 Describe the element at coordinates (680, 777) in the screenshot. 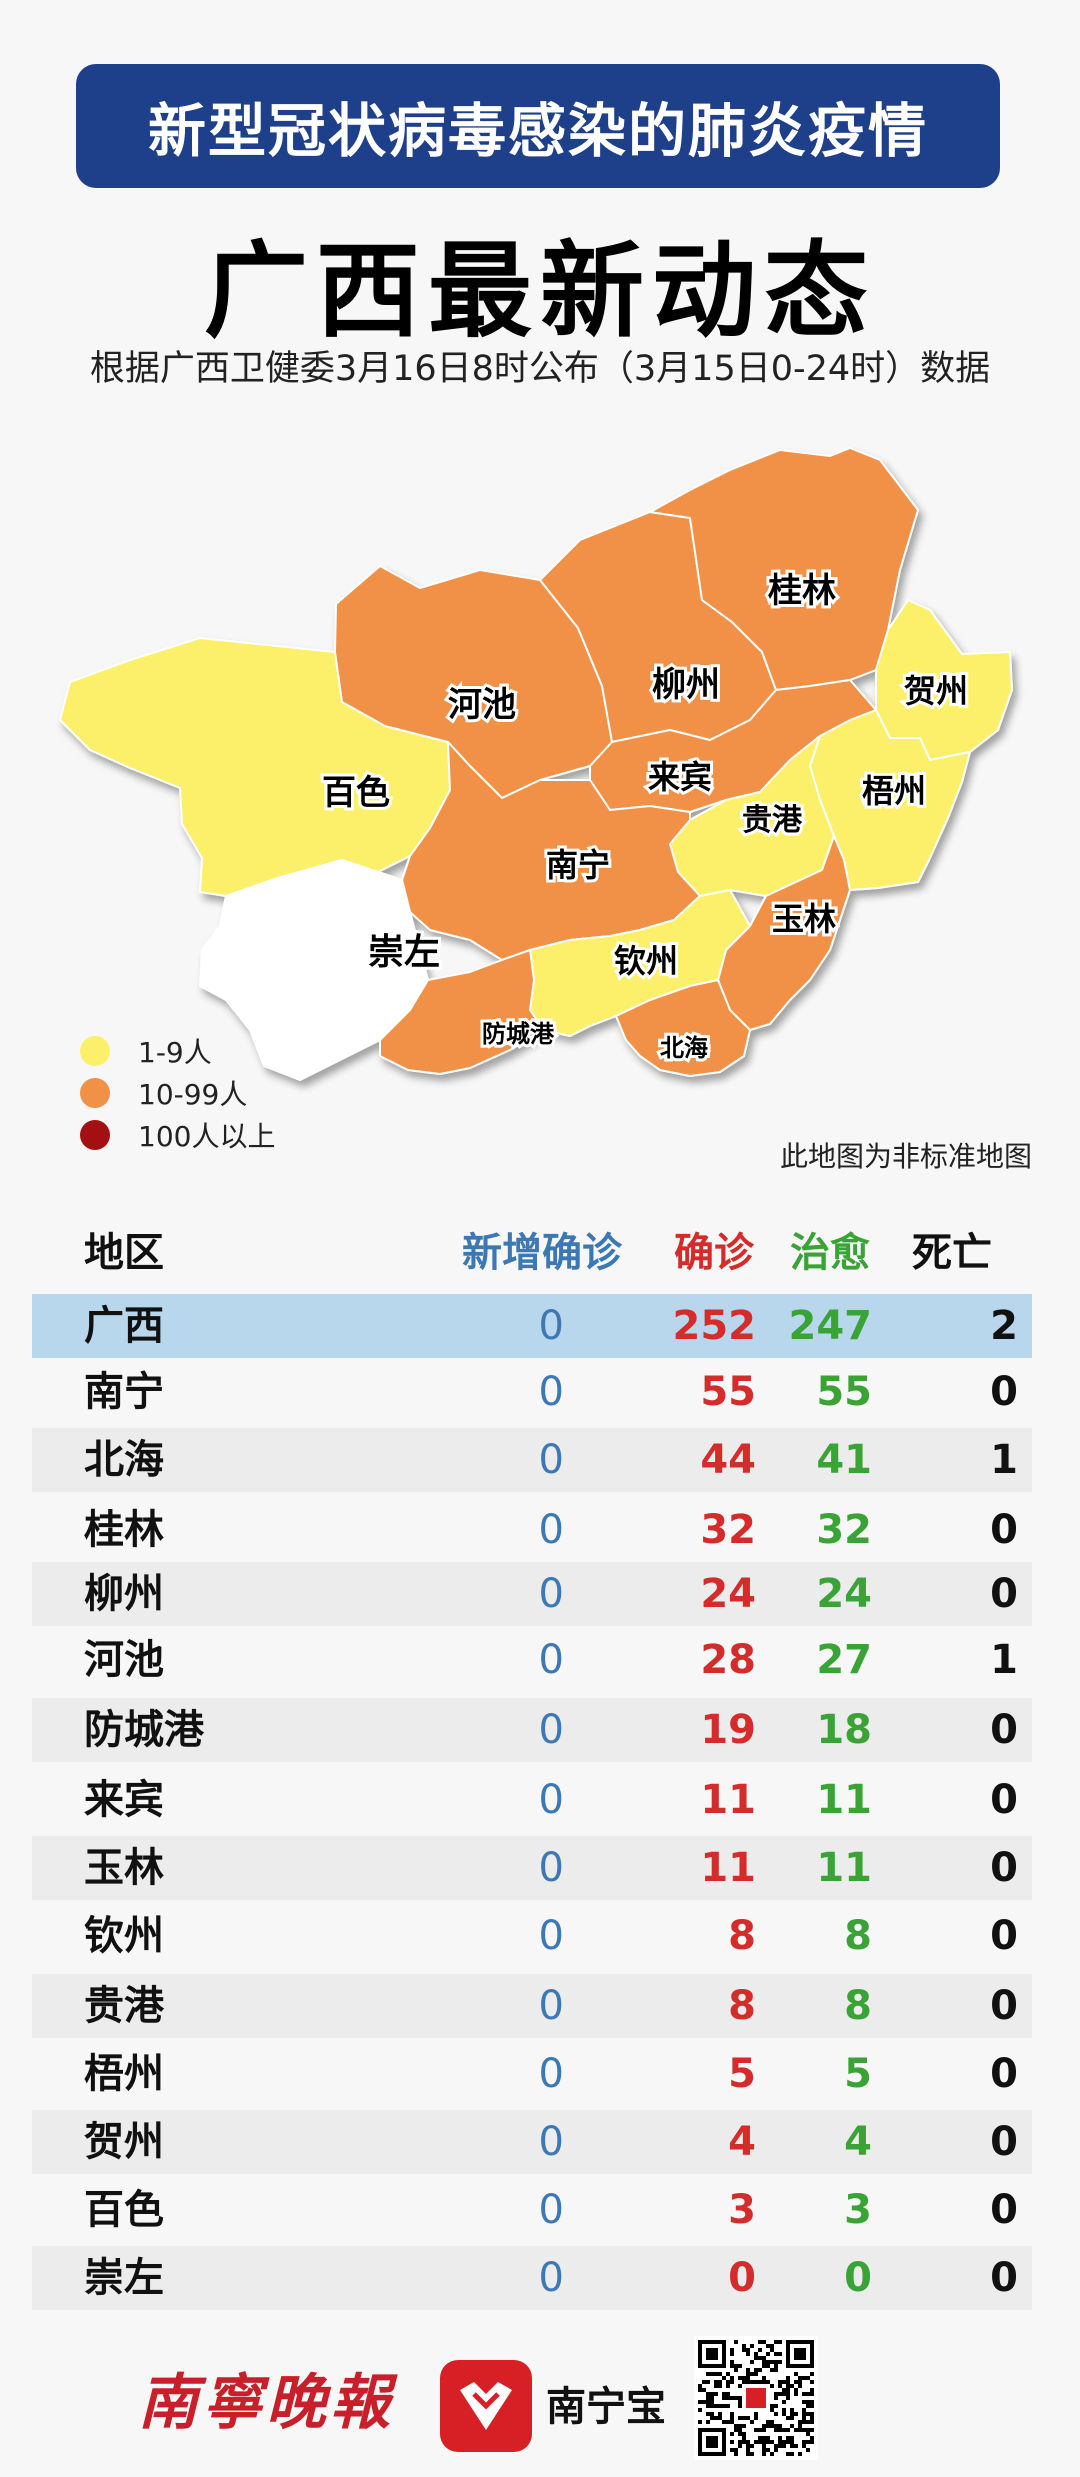

I see `region-label: 来宾` at that location.